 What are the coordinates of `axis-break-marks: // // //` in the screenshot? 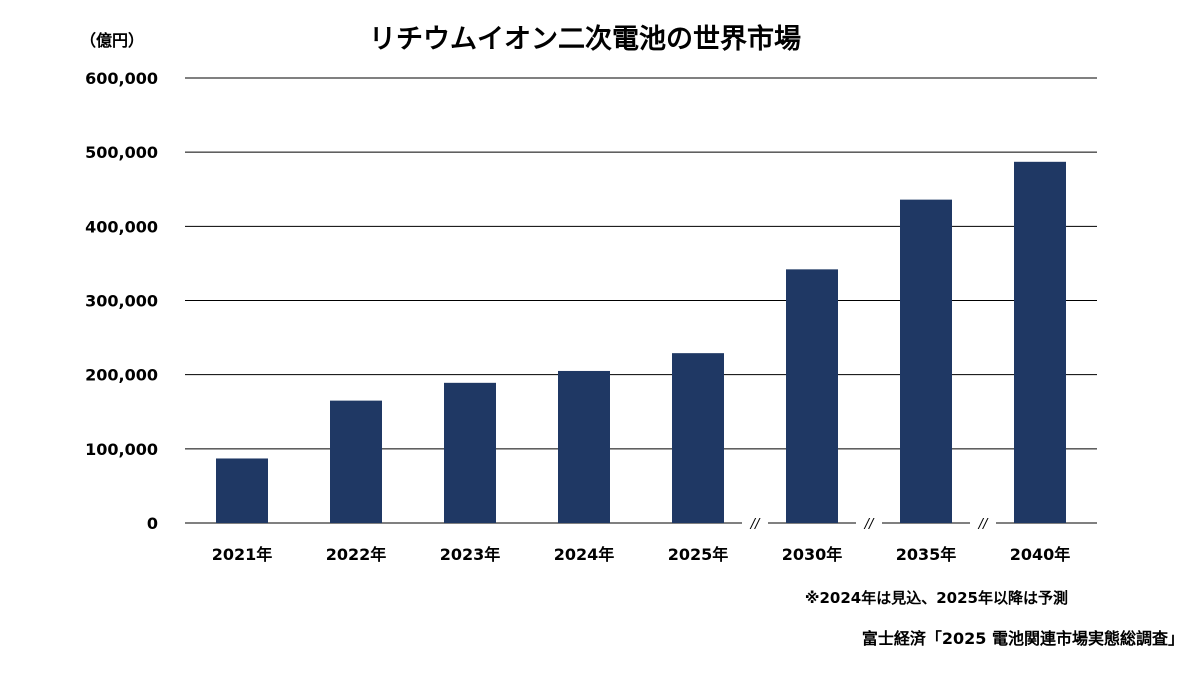 It's located at (869, 524).